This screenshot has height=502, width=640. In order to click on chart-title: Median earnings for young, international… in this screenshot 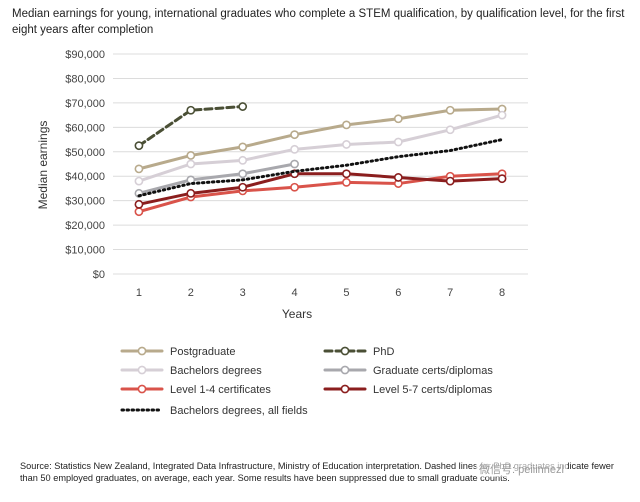, I will do `click(318, 22)`.